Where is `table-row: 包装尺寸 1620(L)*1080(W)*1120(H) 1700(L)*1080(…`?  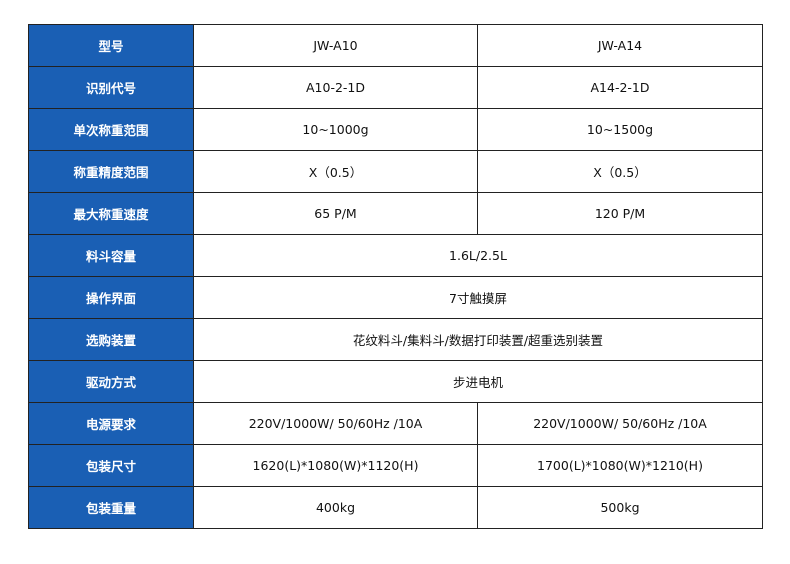 table-row: 包装尺寸 1620(L)*1080(W)*1120(H) 1700(L)*1080(… is located at coordinates (395, 465).